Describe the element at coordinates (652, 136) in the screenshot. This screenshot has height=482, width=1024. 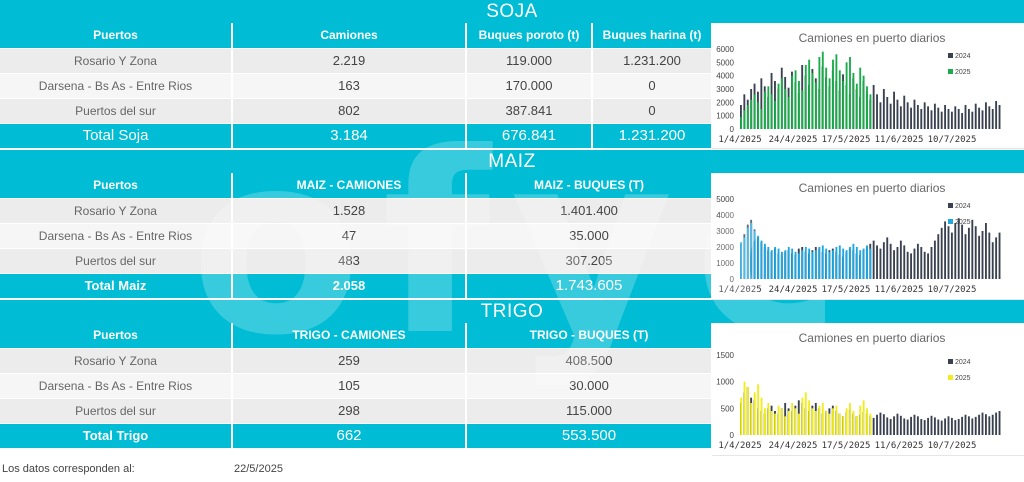
I see `total-buques-harina: 1.231.200` at that location.